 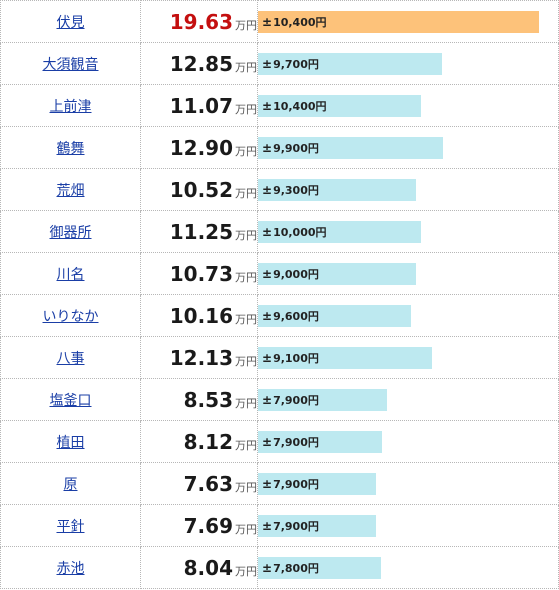 I want to click on price-cell: 8.04 万円, so click(x=199, y=567).